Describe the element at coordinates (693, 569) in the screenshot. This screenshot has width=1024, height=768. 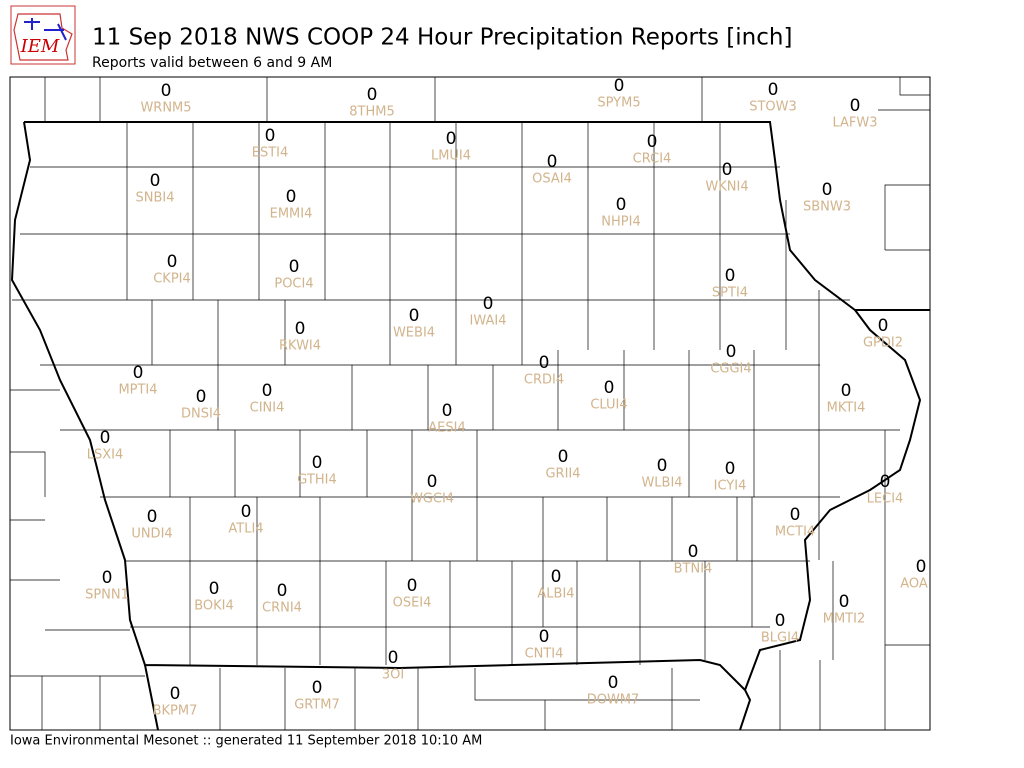
I see `station-id: BTNI4` at that location.